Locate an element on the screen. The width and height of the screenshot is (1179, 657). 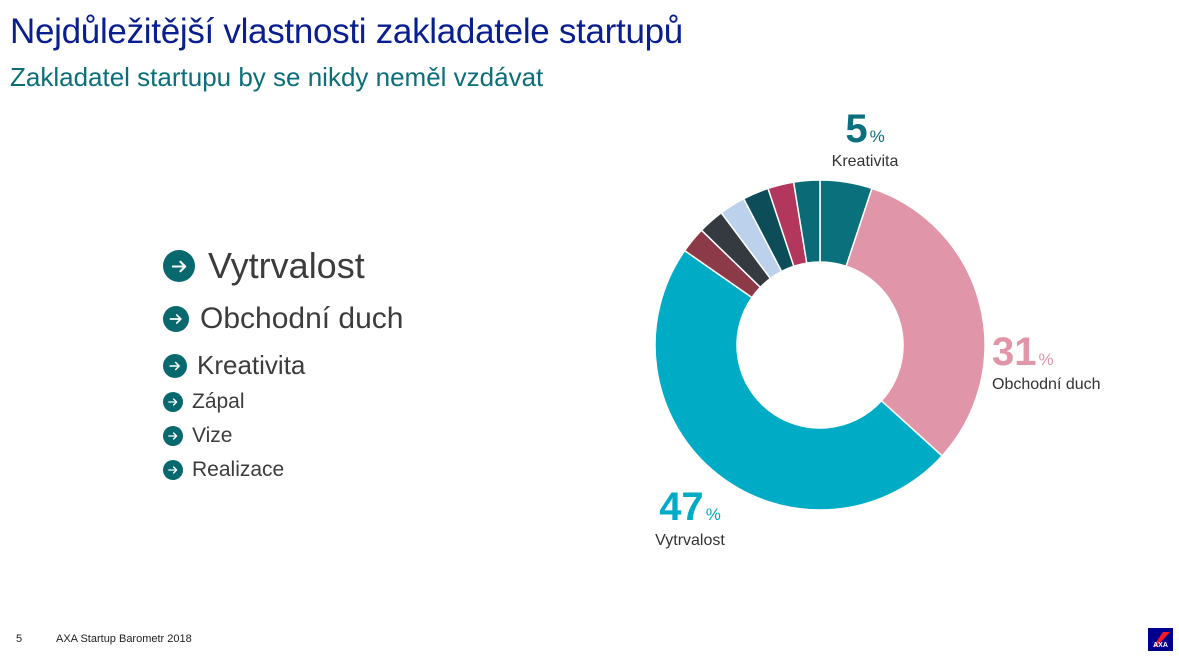
bullet-label: Realizace is located at coordinates (238, 469).